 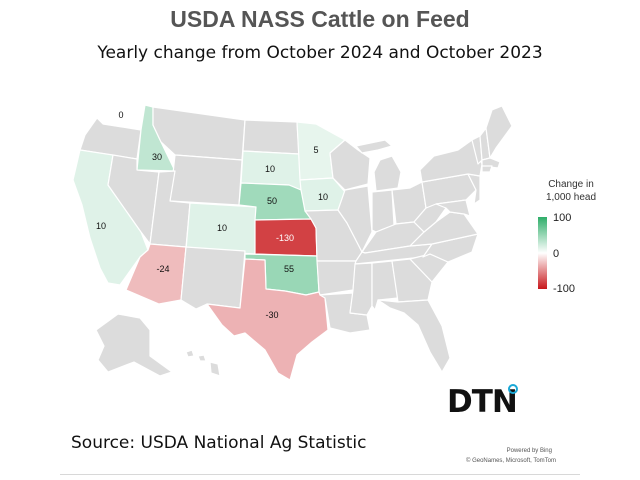 I want to click on source-note: Source: USDA National Ag Statistic, so click(x=219, y=443).